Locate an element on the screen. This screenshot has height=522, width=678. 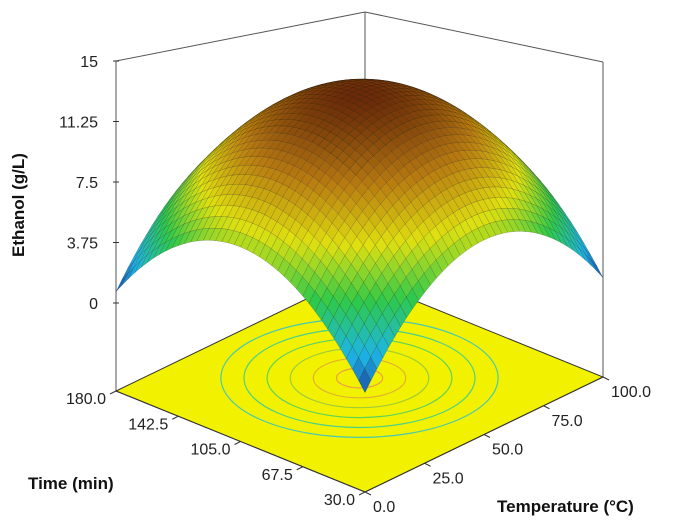
z-tick-label: 0 is located at coordinates (93, 304).